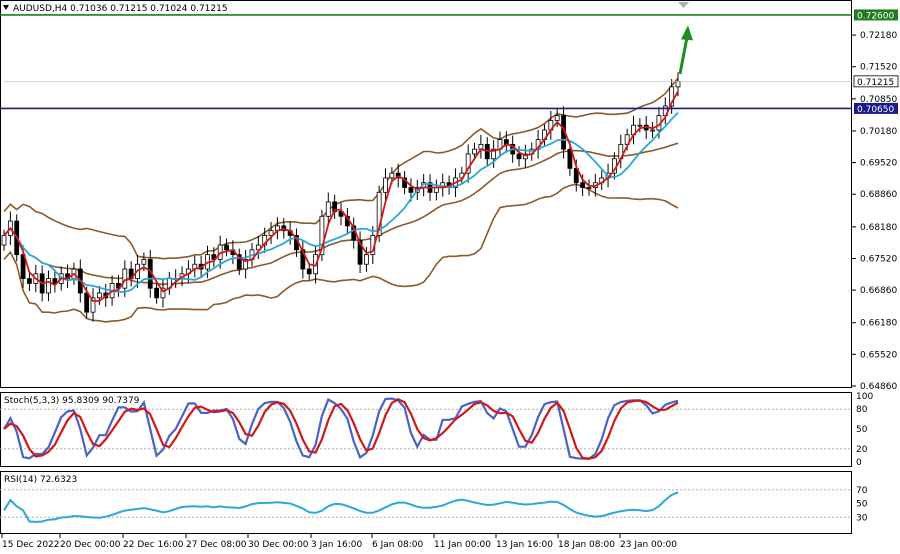 The image size is (900, 554). I want to click on time-tick-label: 23 Jan 00:00, so click(648, 545).